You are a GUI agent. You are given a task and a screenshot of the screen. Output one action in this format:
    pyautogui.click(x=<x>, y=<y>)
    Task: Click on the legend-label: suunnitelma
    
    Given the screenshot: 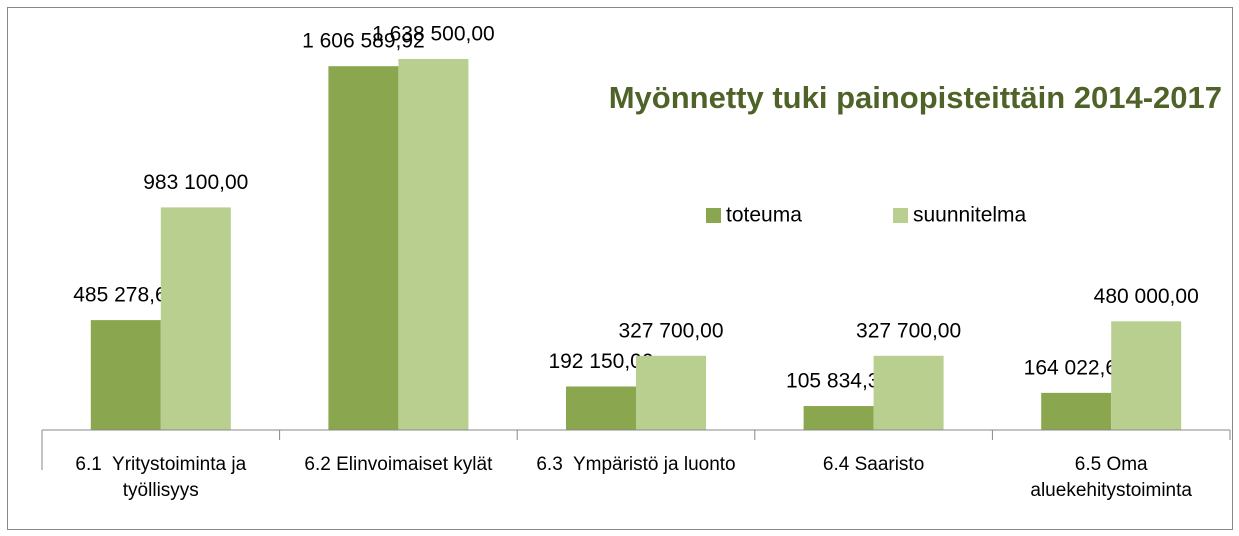 What is the action you would take?
    pyautogui.click(x=970, y=215)
    